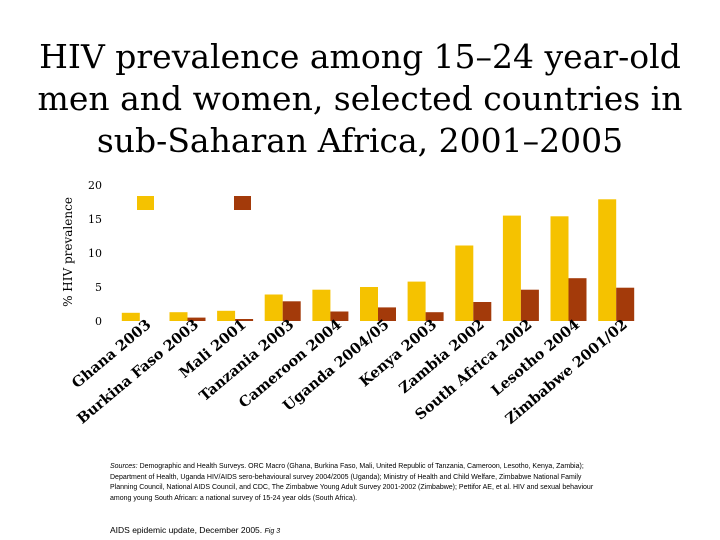  Describe the element at coordinates (242, 203) in the screenshot. I see `legend-swatch-men` at that location.